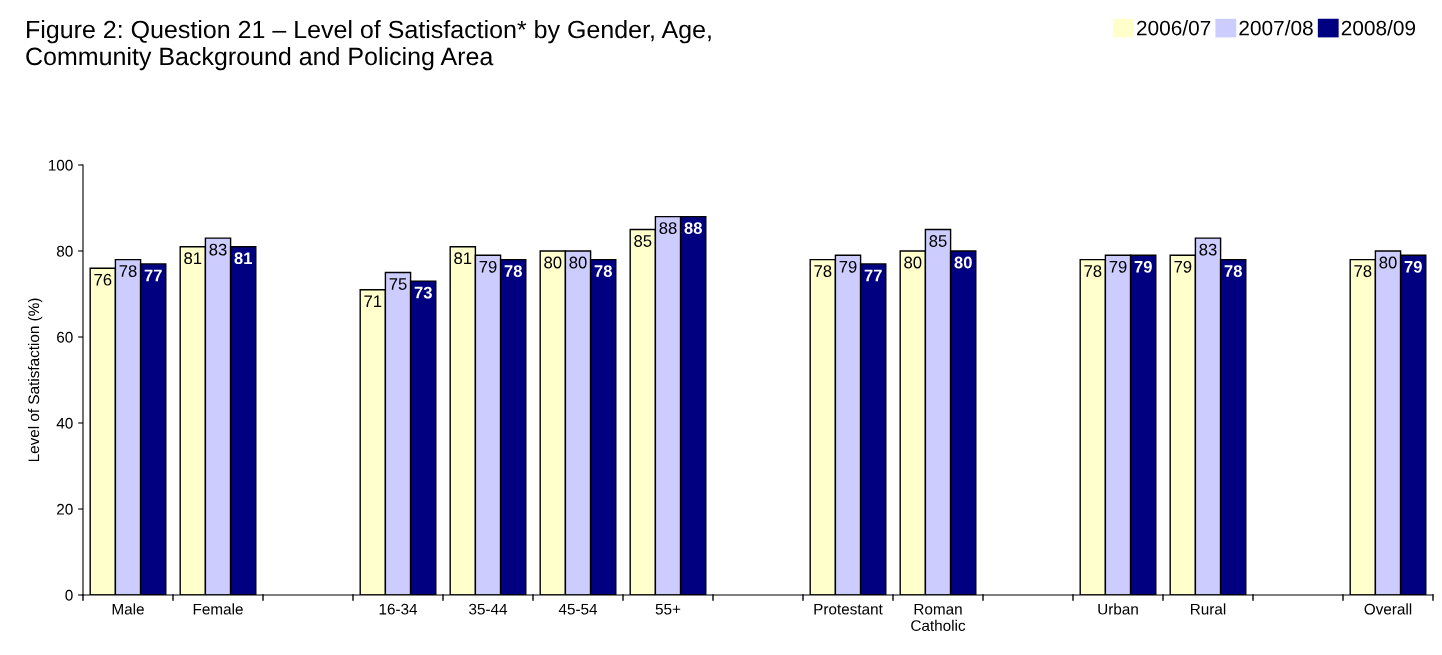 The height and width of the screenshot is (655, 1442). I want to click on y-axis-title: Level of Satisfaction (%), so click(35, 380).